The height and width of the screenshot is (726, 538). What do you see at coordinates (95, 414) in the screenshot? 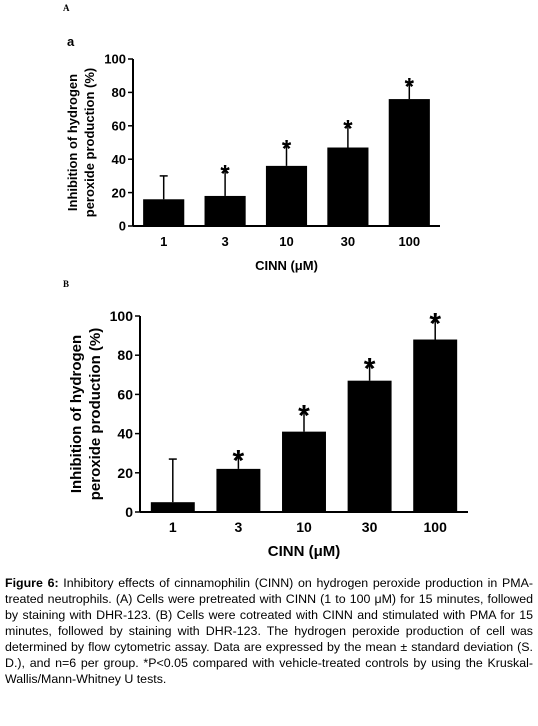
I see `chart-b-y-axis-label: peroxide production (%)` at bounding box center [95, 414].